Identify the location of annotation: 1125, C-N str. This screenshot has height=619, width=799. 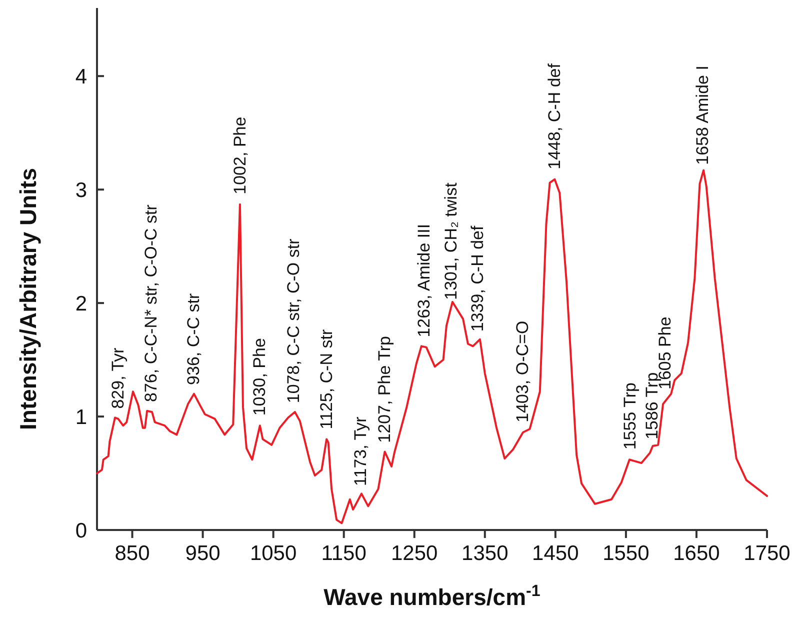
(326, 379).